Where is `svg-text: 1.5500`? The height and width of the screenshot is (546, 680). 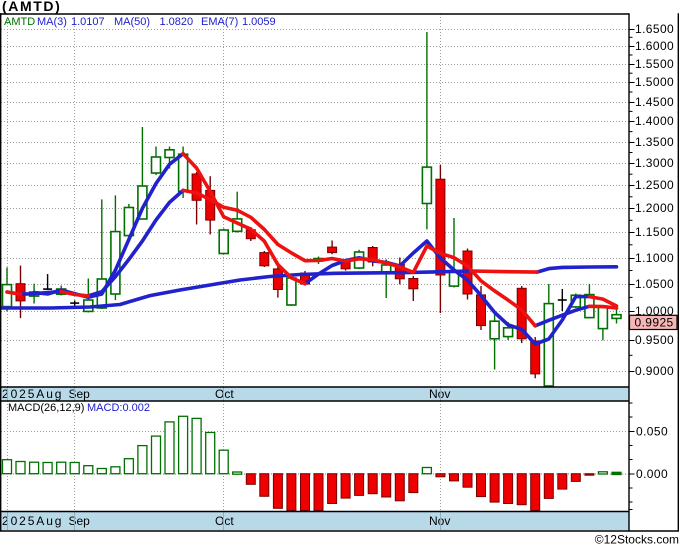 svg-text: 1.5500 is located at coordinates (654, 64).